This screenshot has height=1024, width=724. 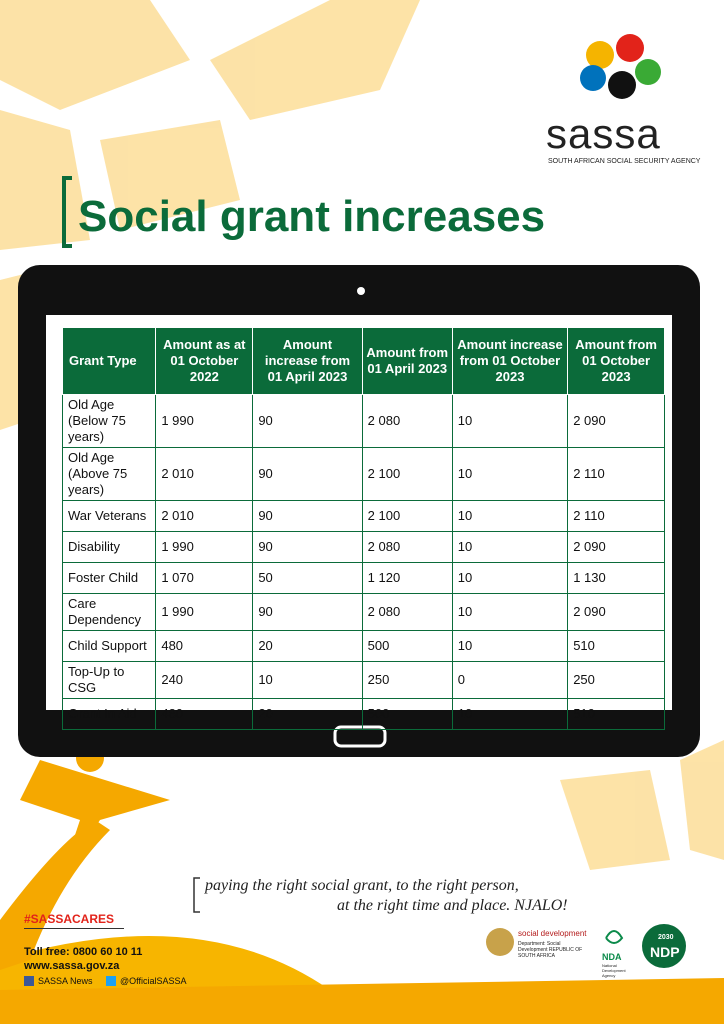 What do you see at coordinates (109, 714) in the screenshot?
I see `table-cell: Grant In Aid` at bounding box center [109, 714].